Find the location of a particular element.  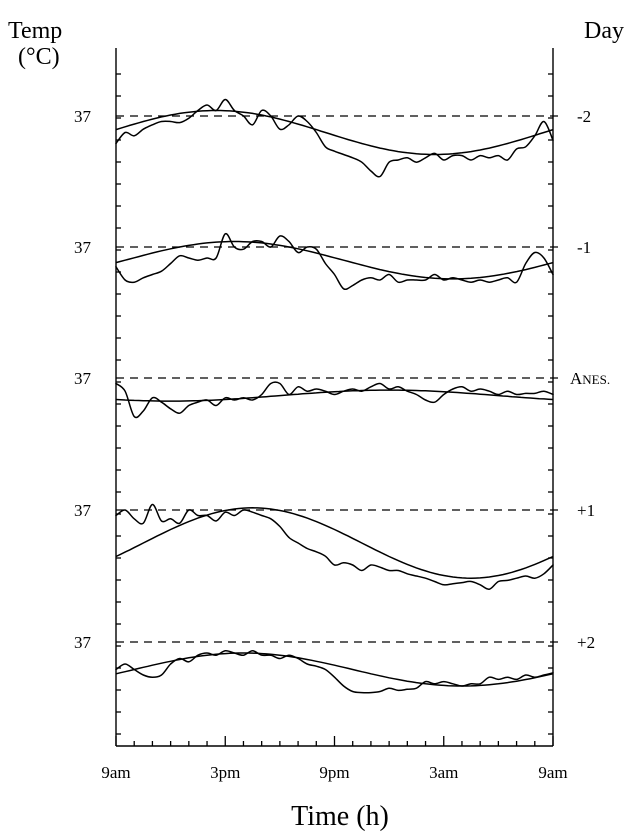

panel-day-4: 37 +2 is located at coordinates (334, 663).